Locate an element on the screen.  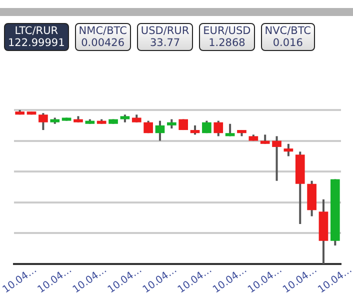
text: NVC/BTC 0.016 is located at coordinates (287, 37).